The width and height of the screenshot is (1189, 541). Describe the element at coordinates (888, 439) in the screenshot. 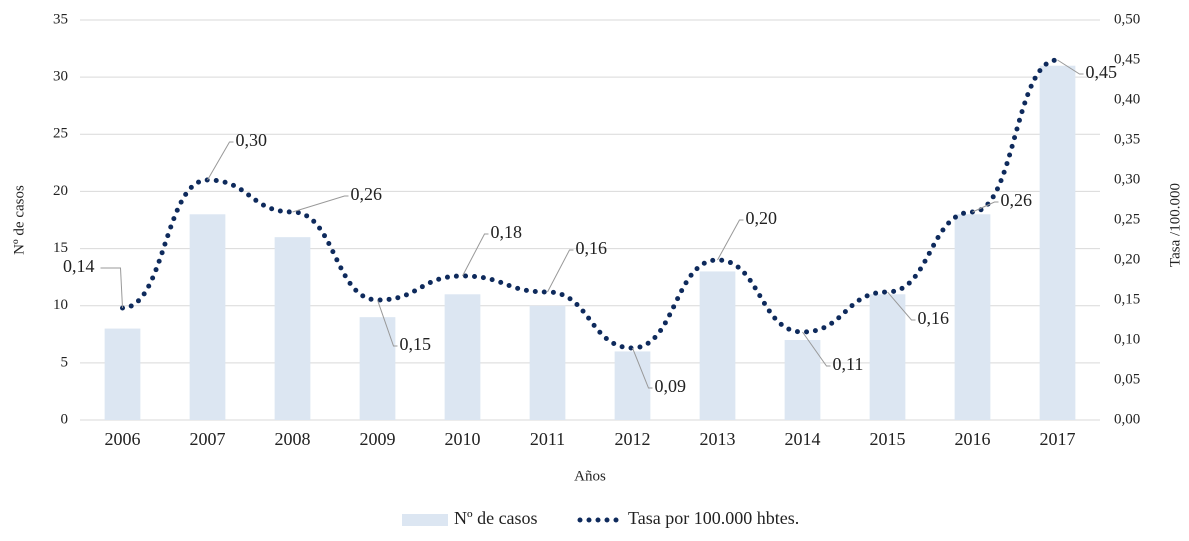

I see `x-tick-label: 2015` at that location.